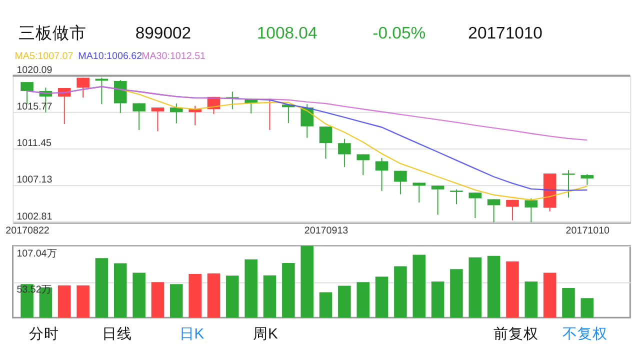 Image resolution: width=640 pixels, height=360 pixels. What do you see at coordinates (44, 56) in the screenshot?
I see `text: MA5:1007.07` at bounding box center [44, 56].